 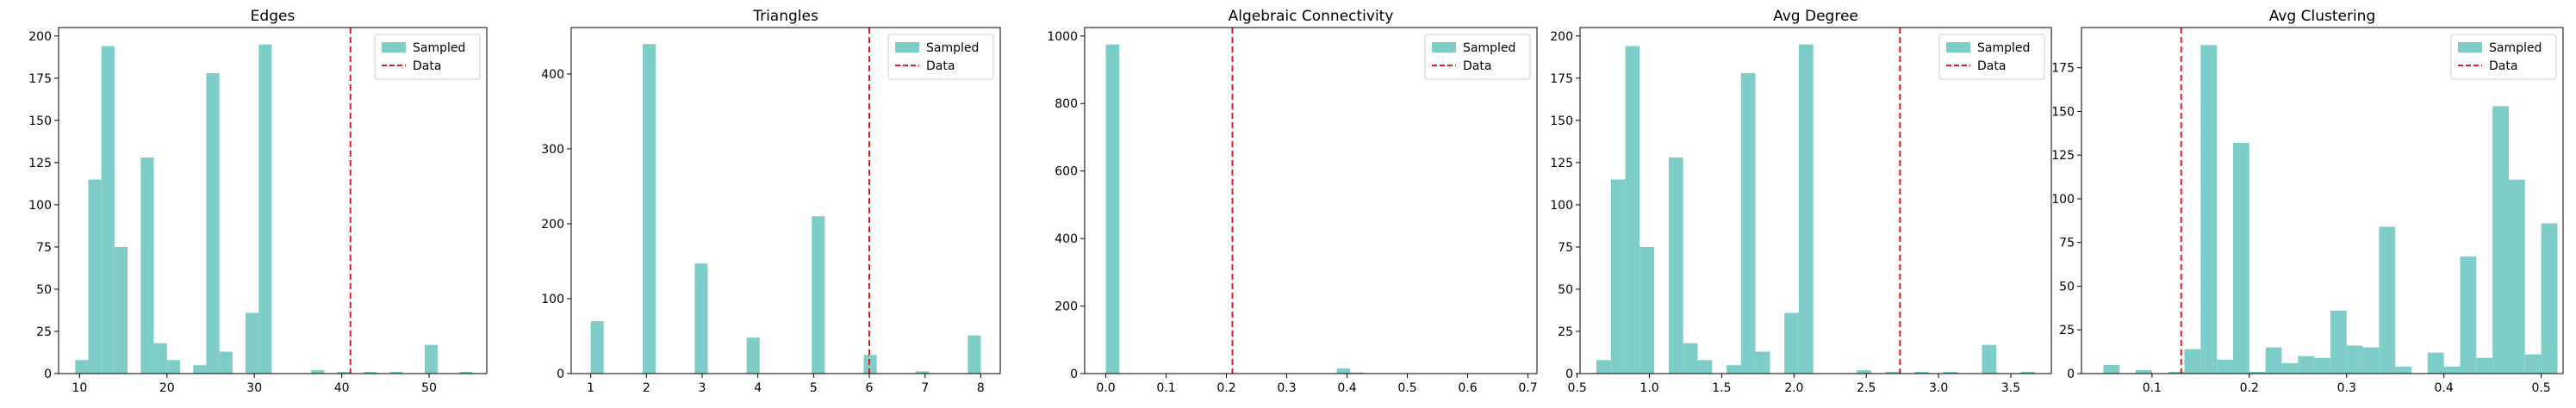 I want to click on x-tick-label: 0.1, so click(x=2152, y=388).